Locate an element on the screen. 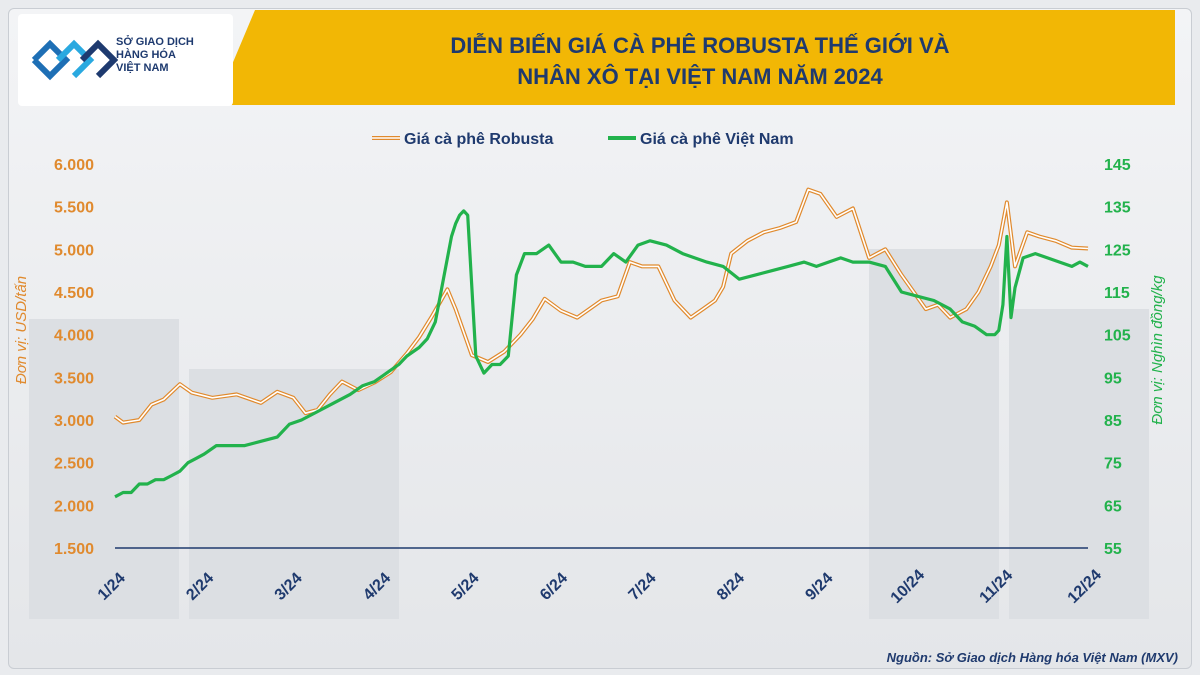 The image size is (1200, 675). y-right-tick-label: 135 is located at coordinates (1117, 208).